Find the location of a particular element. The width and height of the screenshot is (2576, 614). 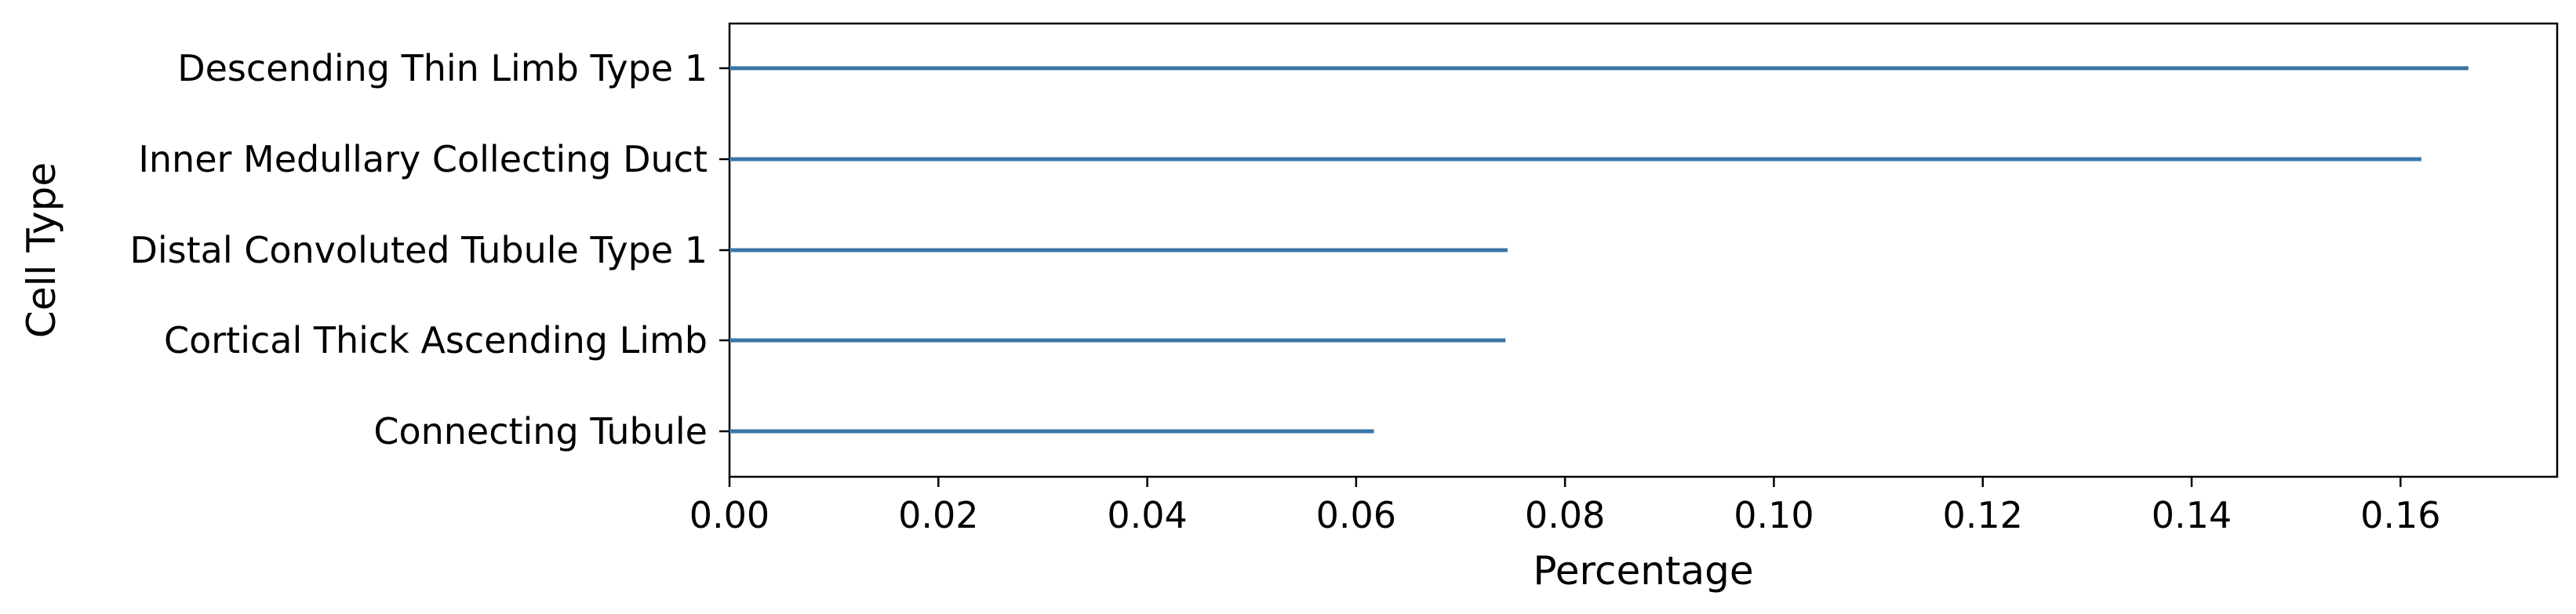

y-axis-label: Cell Type is located at coordinates (41, 250).